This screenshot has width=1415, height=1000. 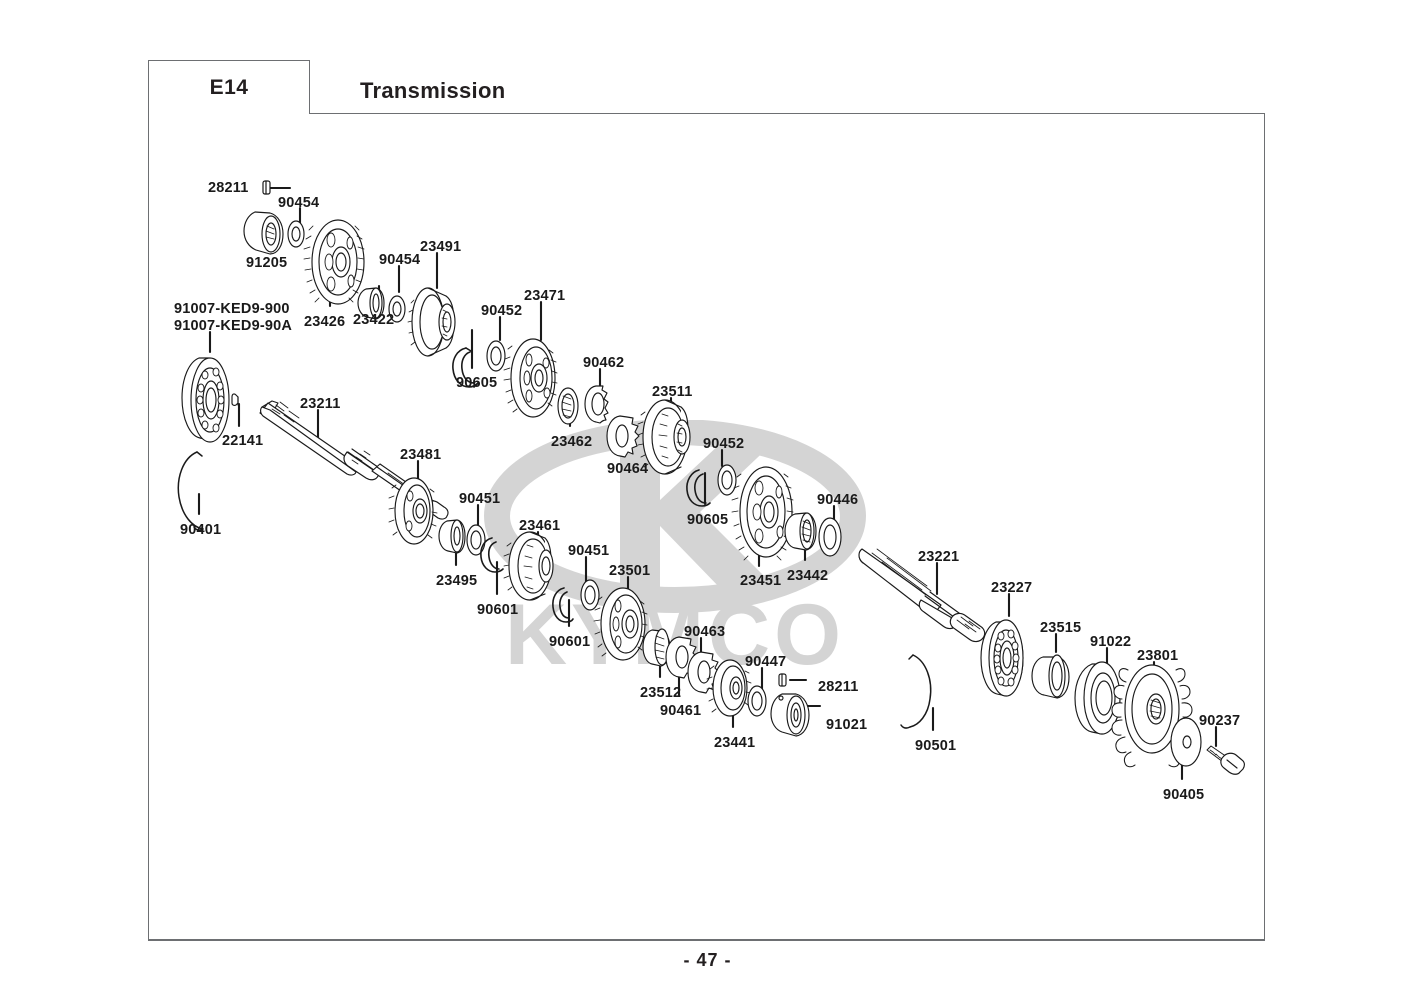 What do you see at coordinates (570, 642) in the screenshot?
I see `part-label-90601-2: 90601` at bounding box center [570, 642].